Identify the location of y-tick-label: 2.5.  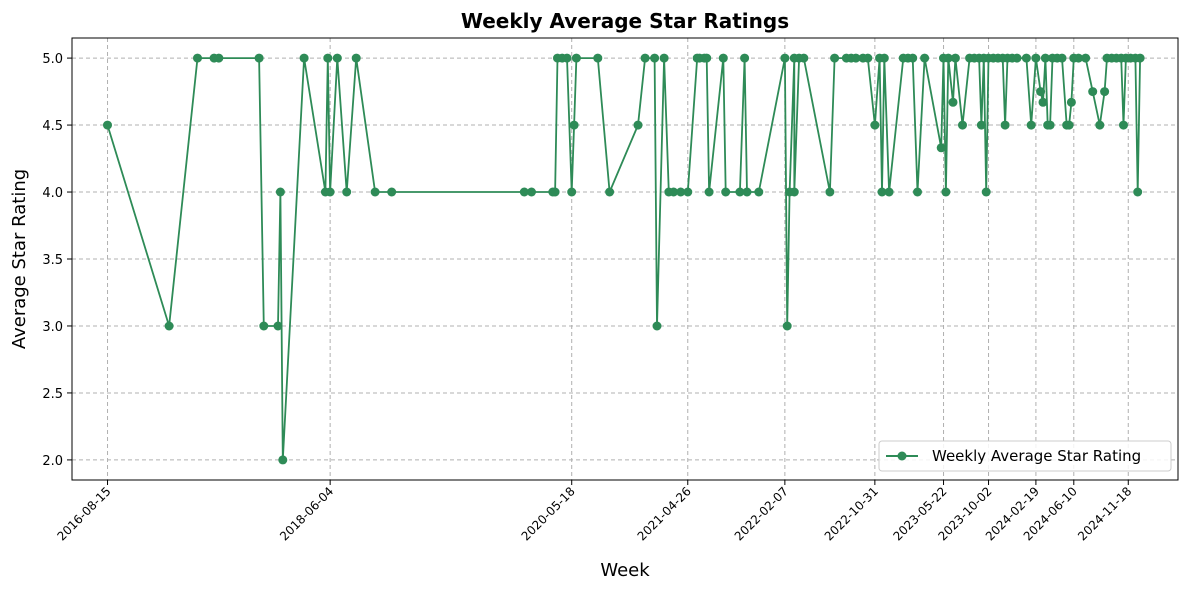
(52, 394).